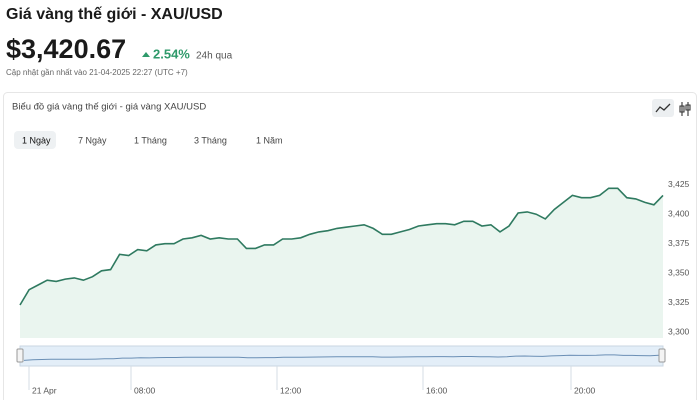 Image resolution: width=700 pixels, height=400 pixels. I want to click on period: 24h qua, so click(214, 56).